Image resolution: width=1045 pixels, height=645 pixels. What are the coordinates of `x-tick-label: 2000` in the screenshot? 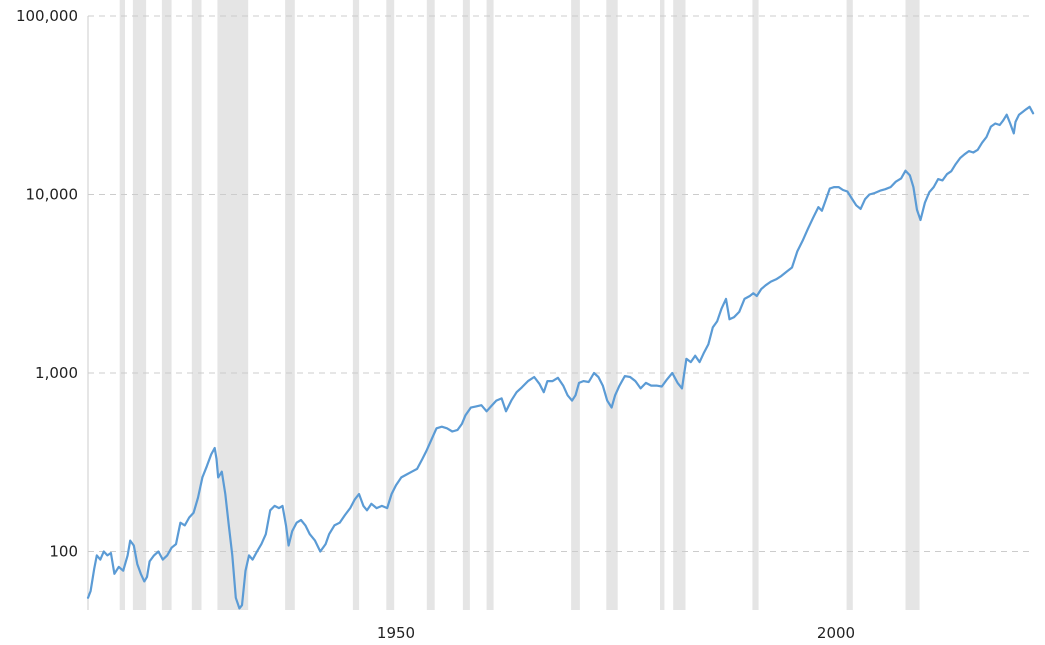 It's located at (836, 633).